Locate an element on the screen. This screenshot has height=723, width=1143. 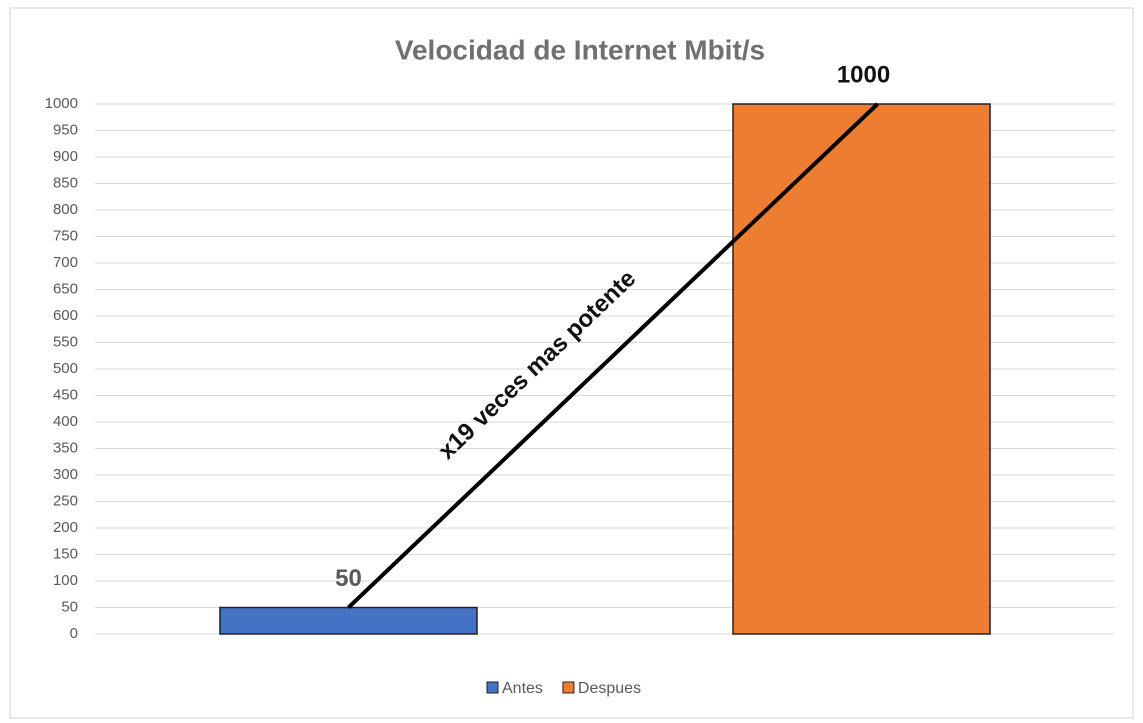
y-tick-label: 850 is located at coordinates (65, 182).